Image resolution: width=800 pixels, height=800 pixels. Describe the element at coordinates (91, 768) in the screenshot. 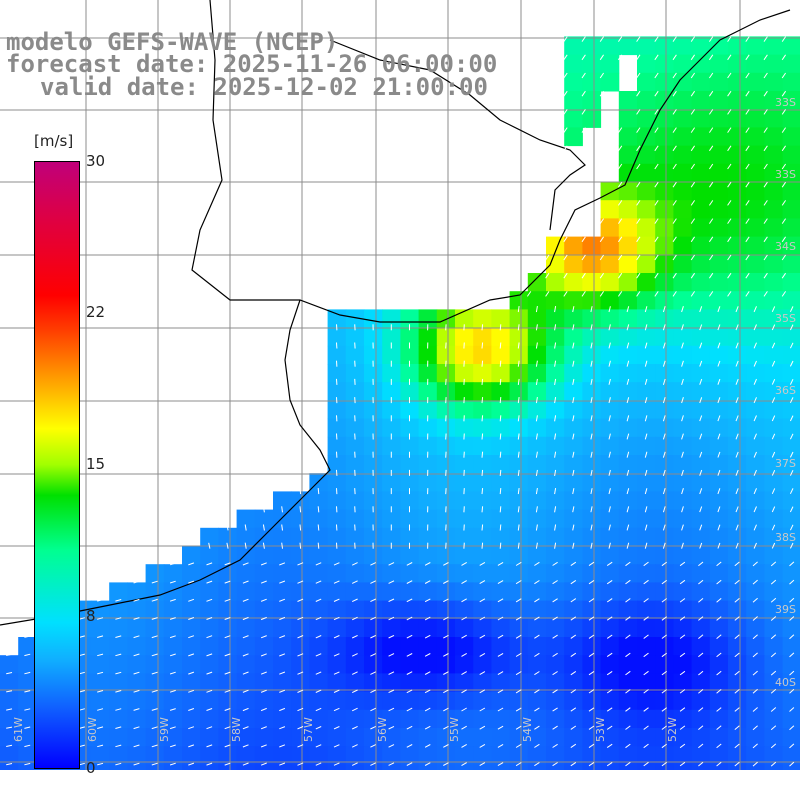

I see `colorbar-tick-0: 0` at that location.